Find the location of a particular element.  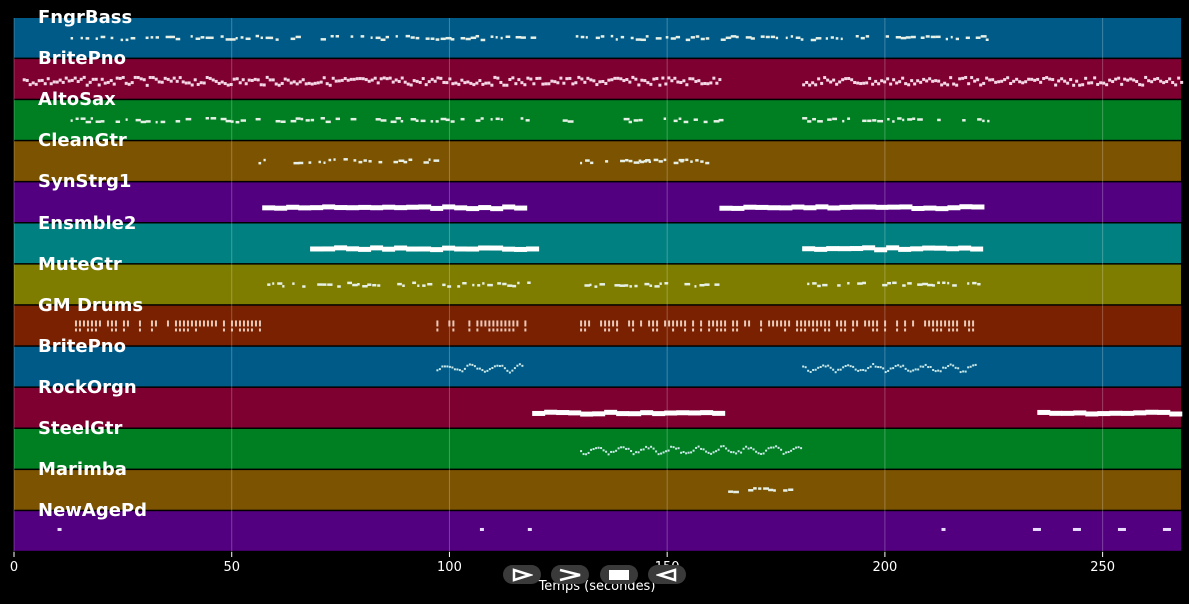

play-button is located at coordinates (522, 574).